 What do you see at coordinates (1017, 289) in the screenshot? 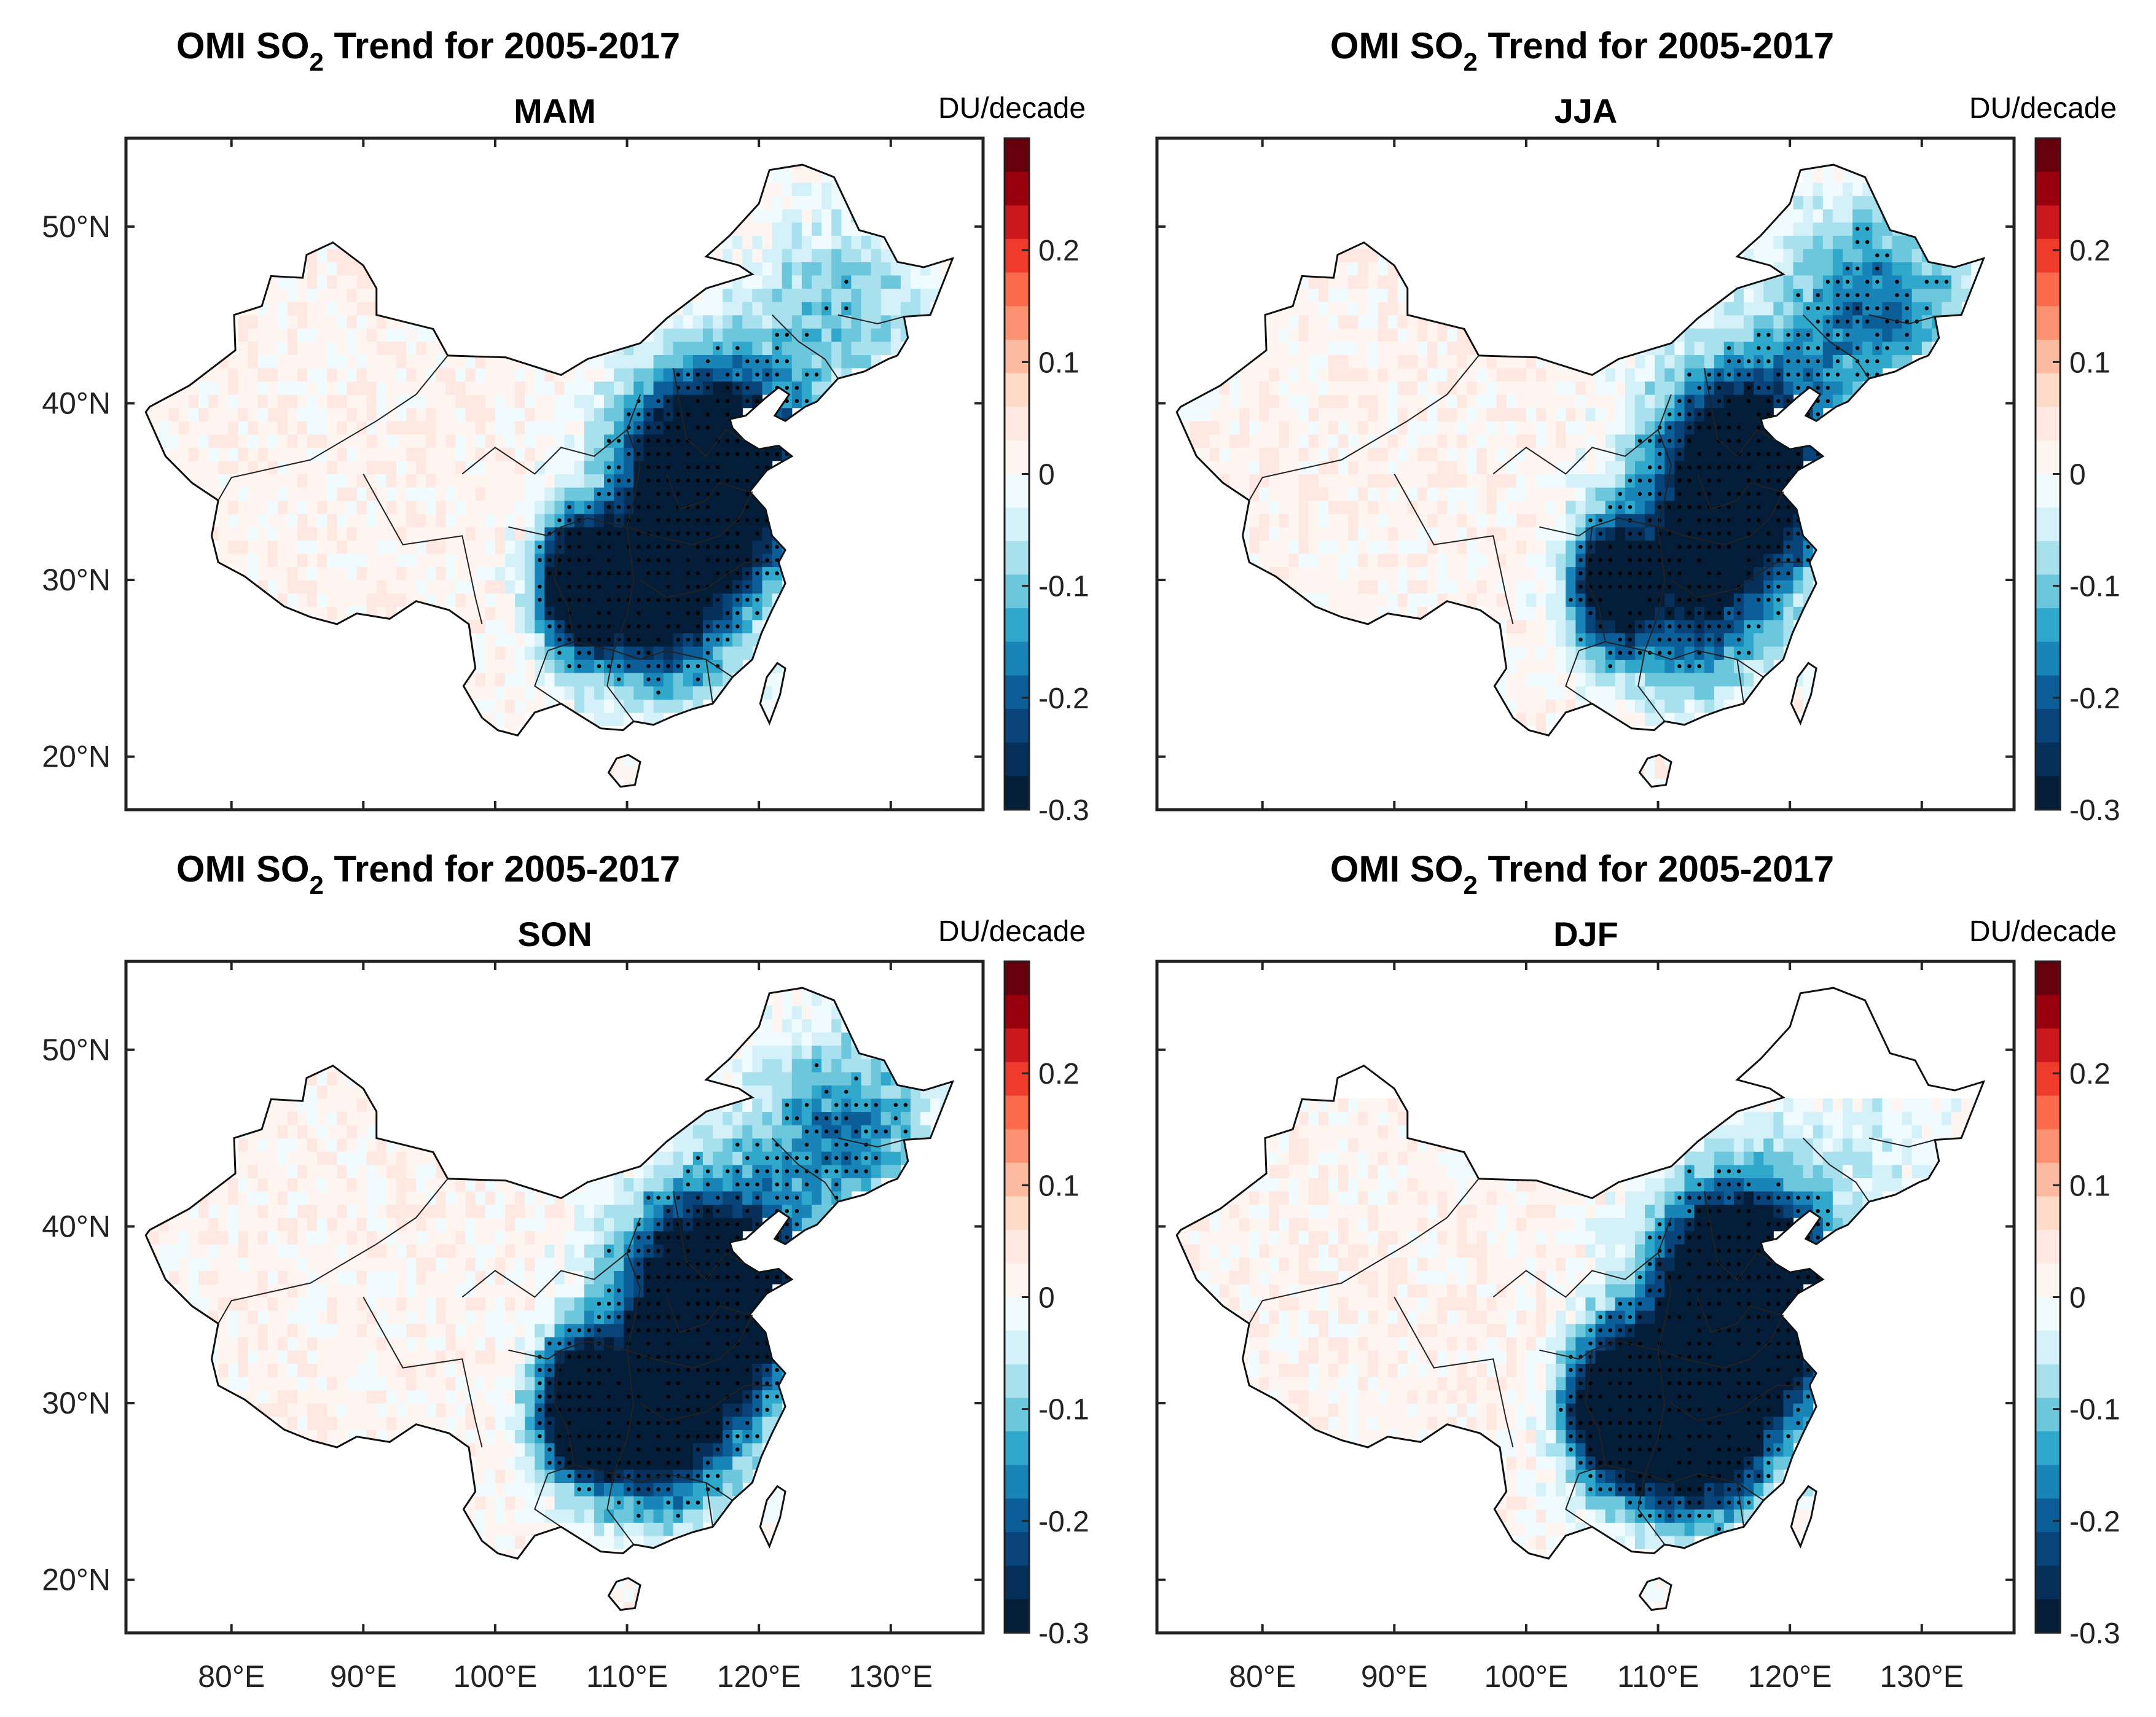
I see `colorbar-segment` at bounding box center [1017, 289].